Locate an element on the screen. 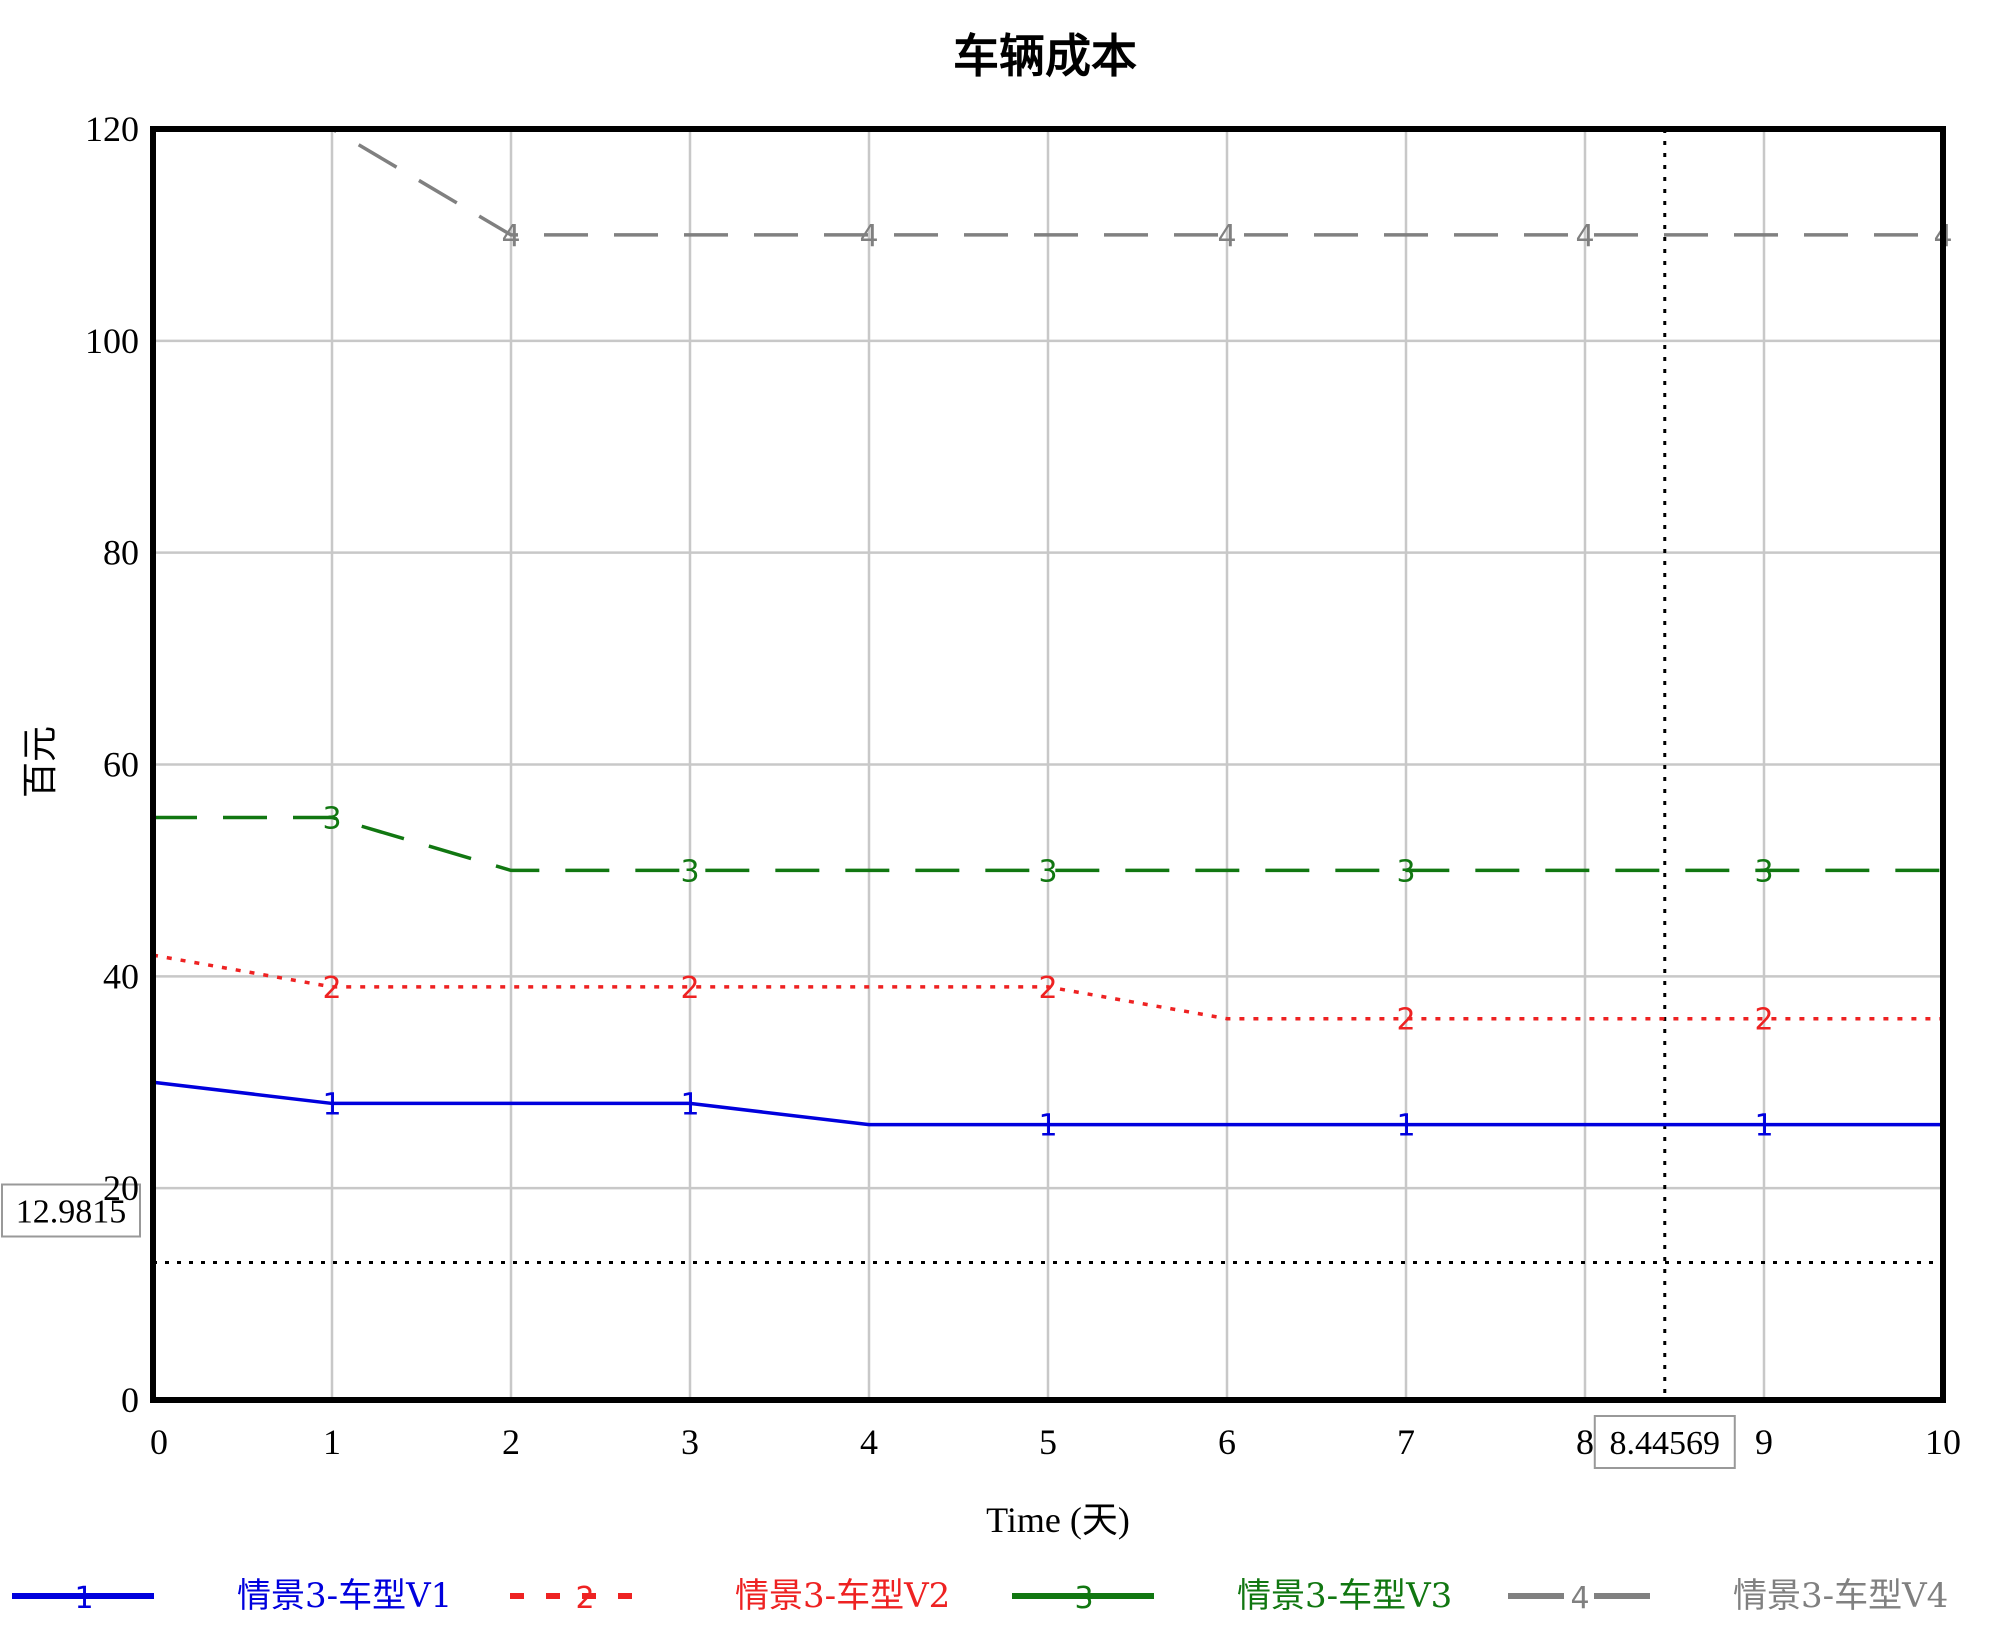  x-tick-label: 1 is located at coordinates (332, 1442).